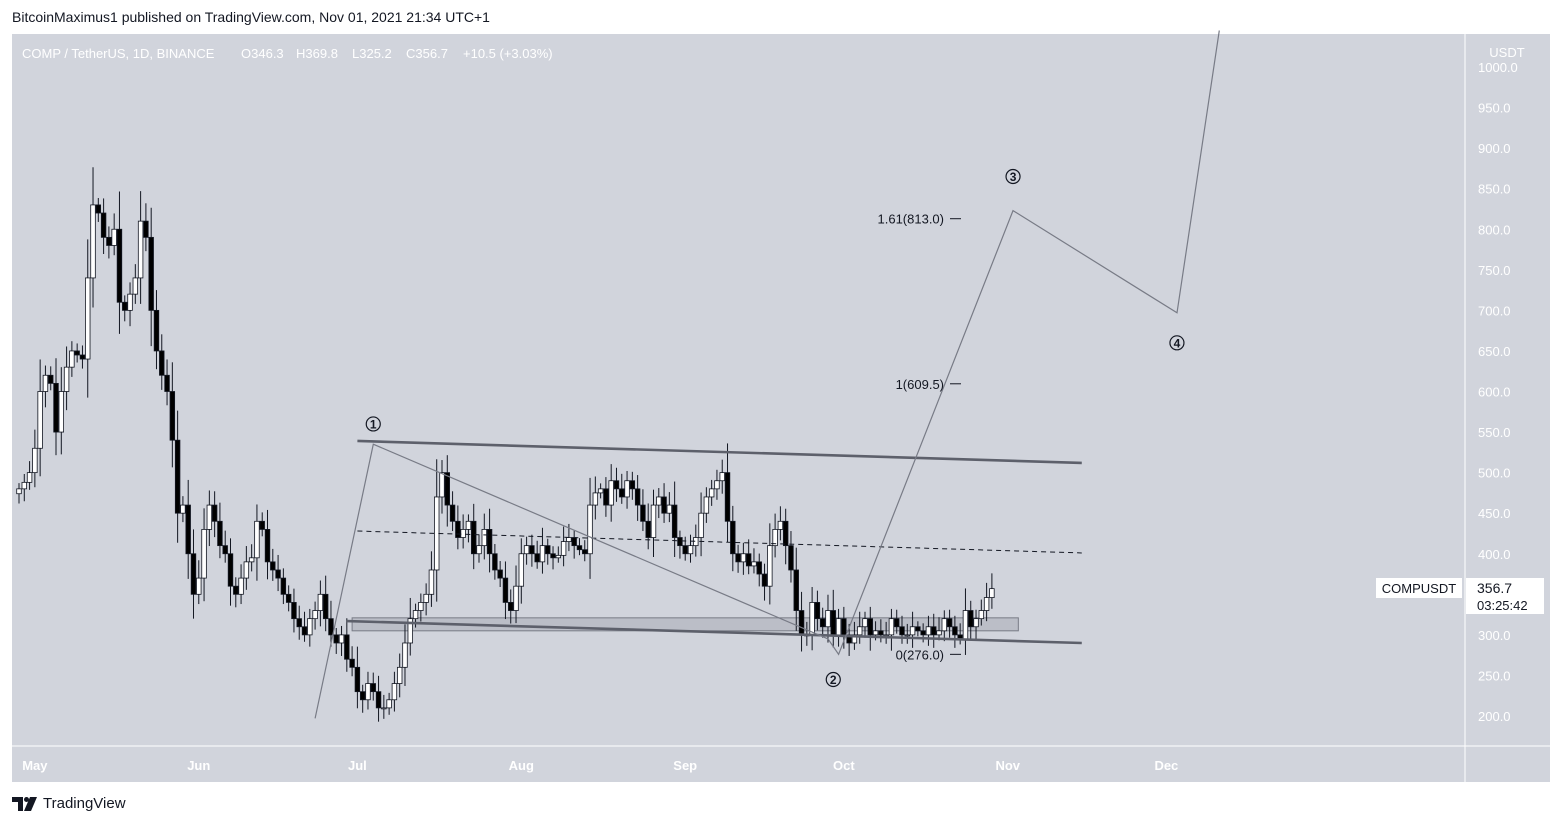 The width and height of the screenshot is (1562, 826). Describe the element at coordinates (373, 424) in the screenshot. I see `wave-count-marker: 1` at that location.